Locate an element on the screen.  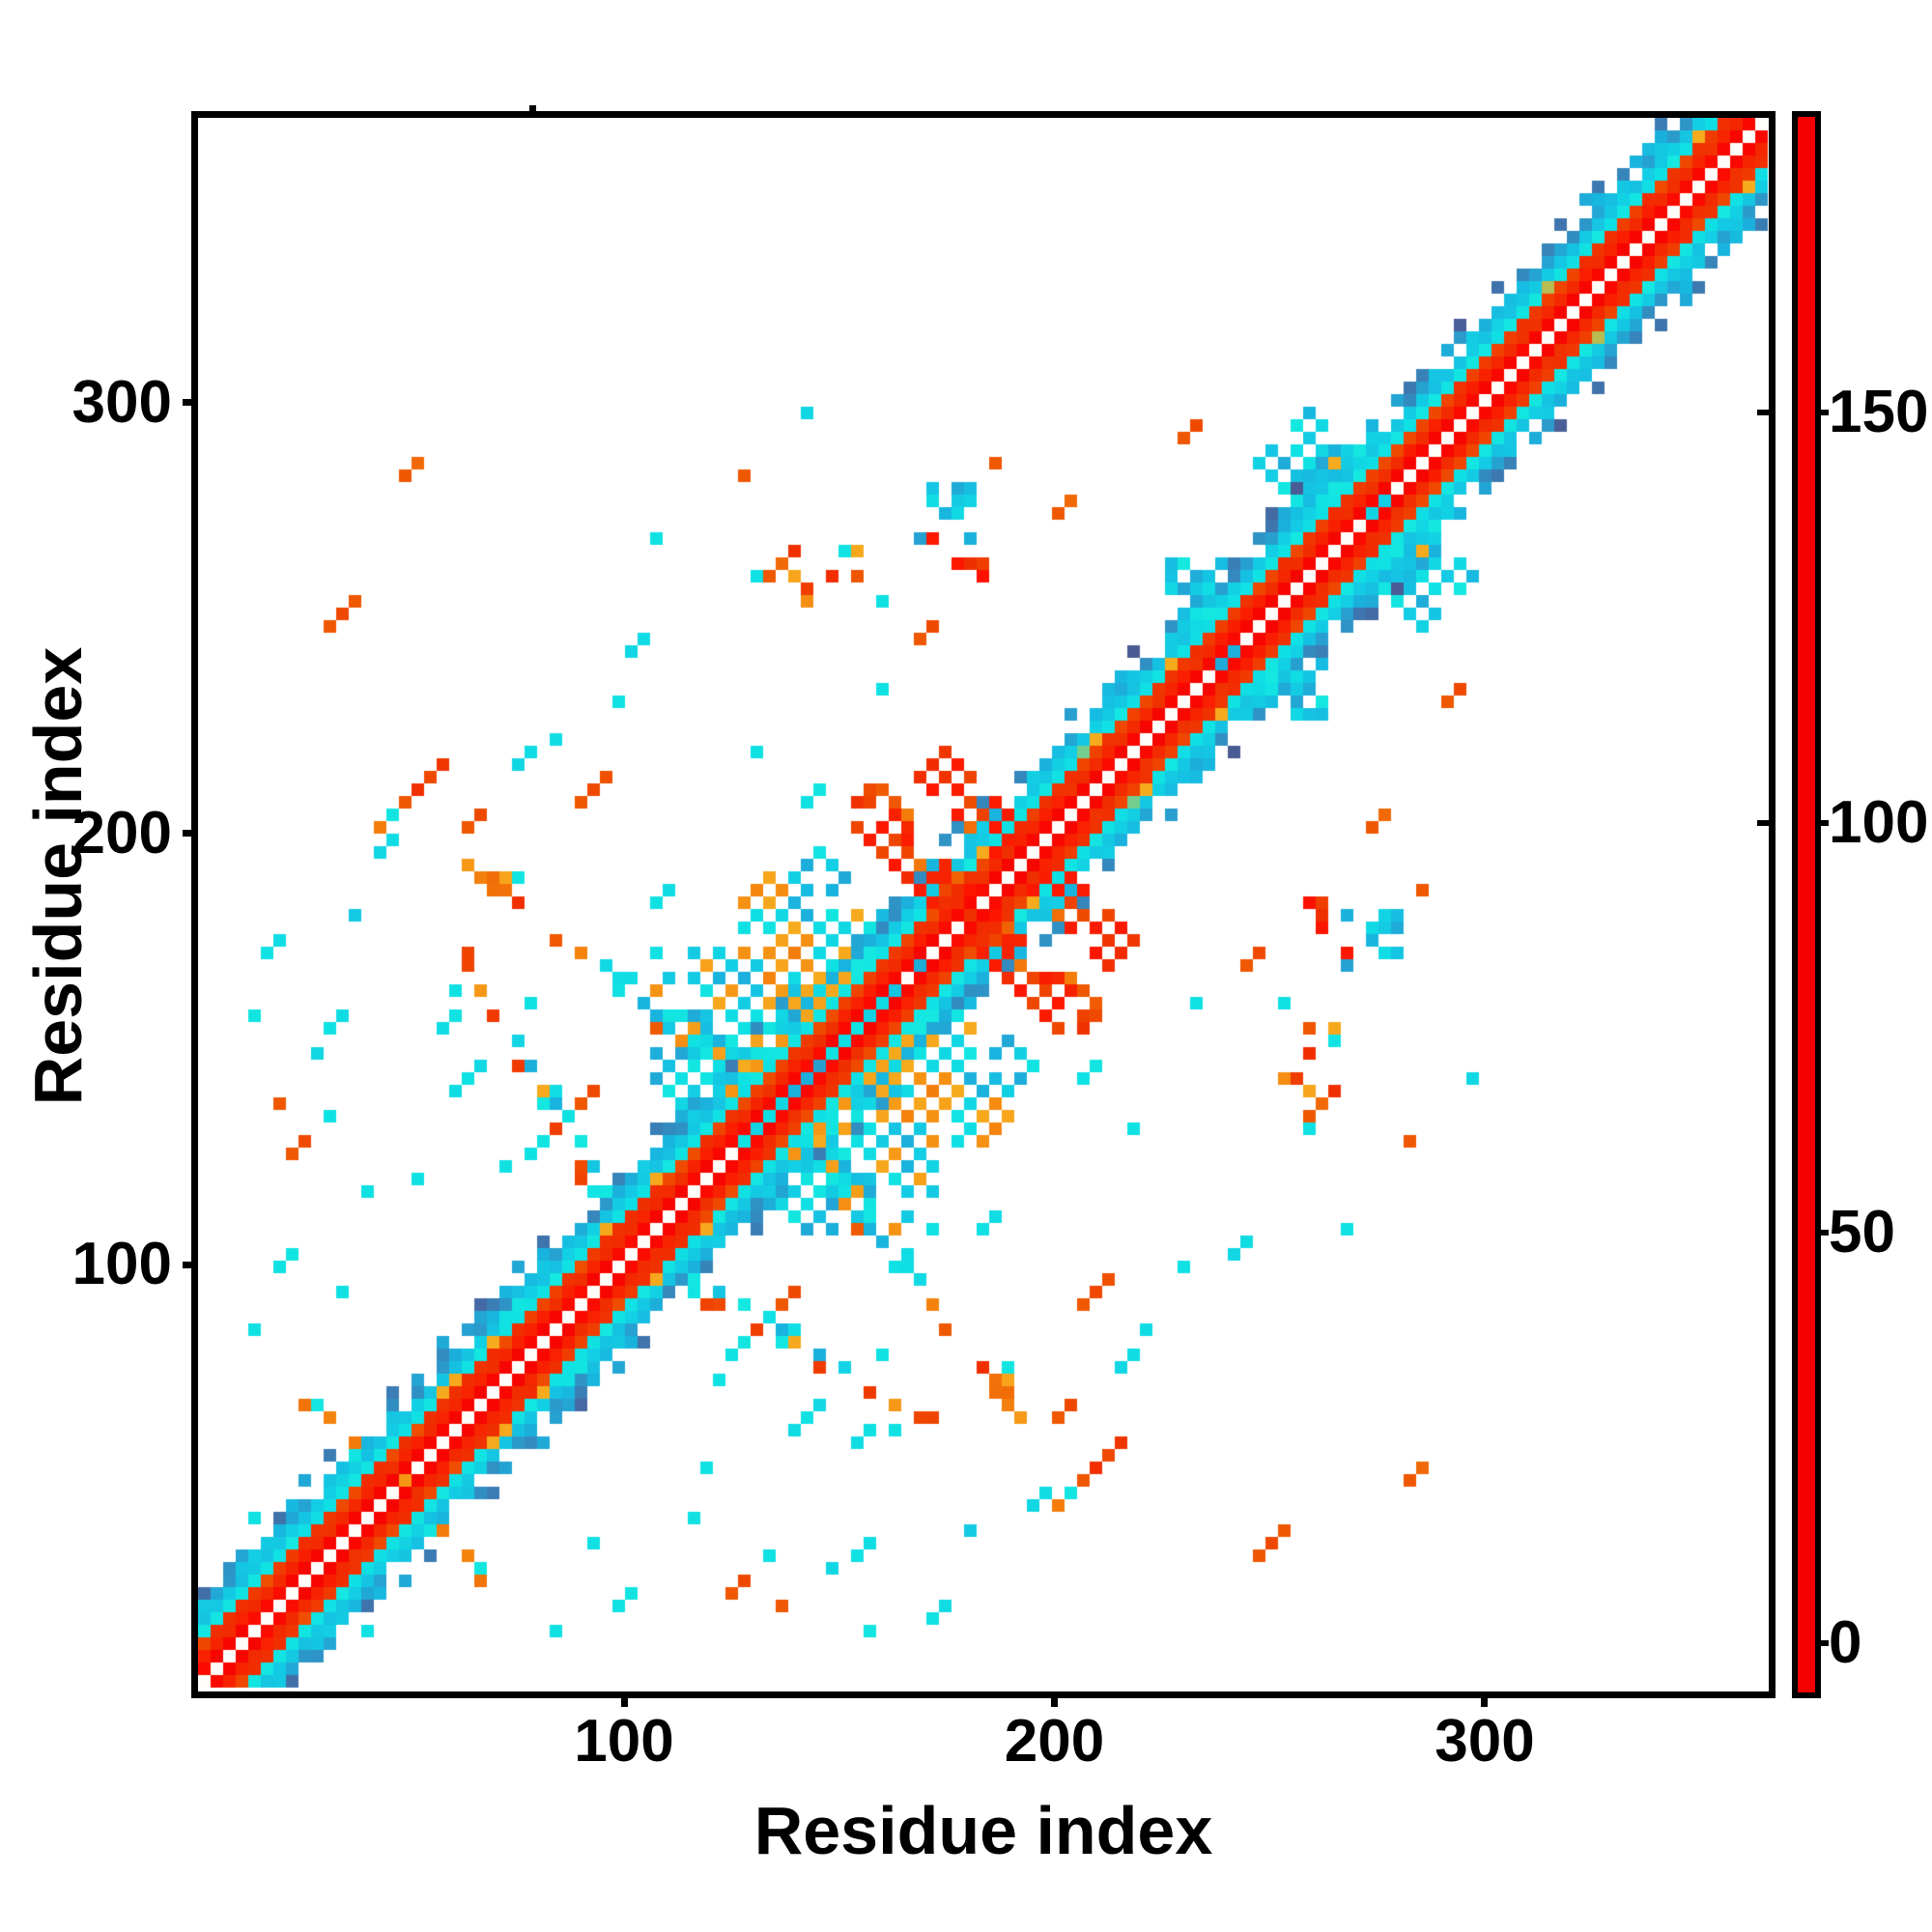
plot-top-edge-tick is located at coordinates (533, 111).